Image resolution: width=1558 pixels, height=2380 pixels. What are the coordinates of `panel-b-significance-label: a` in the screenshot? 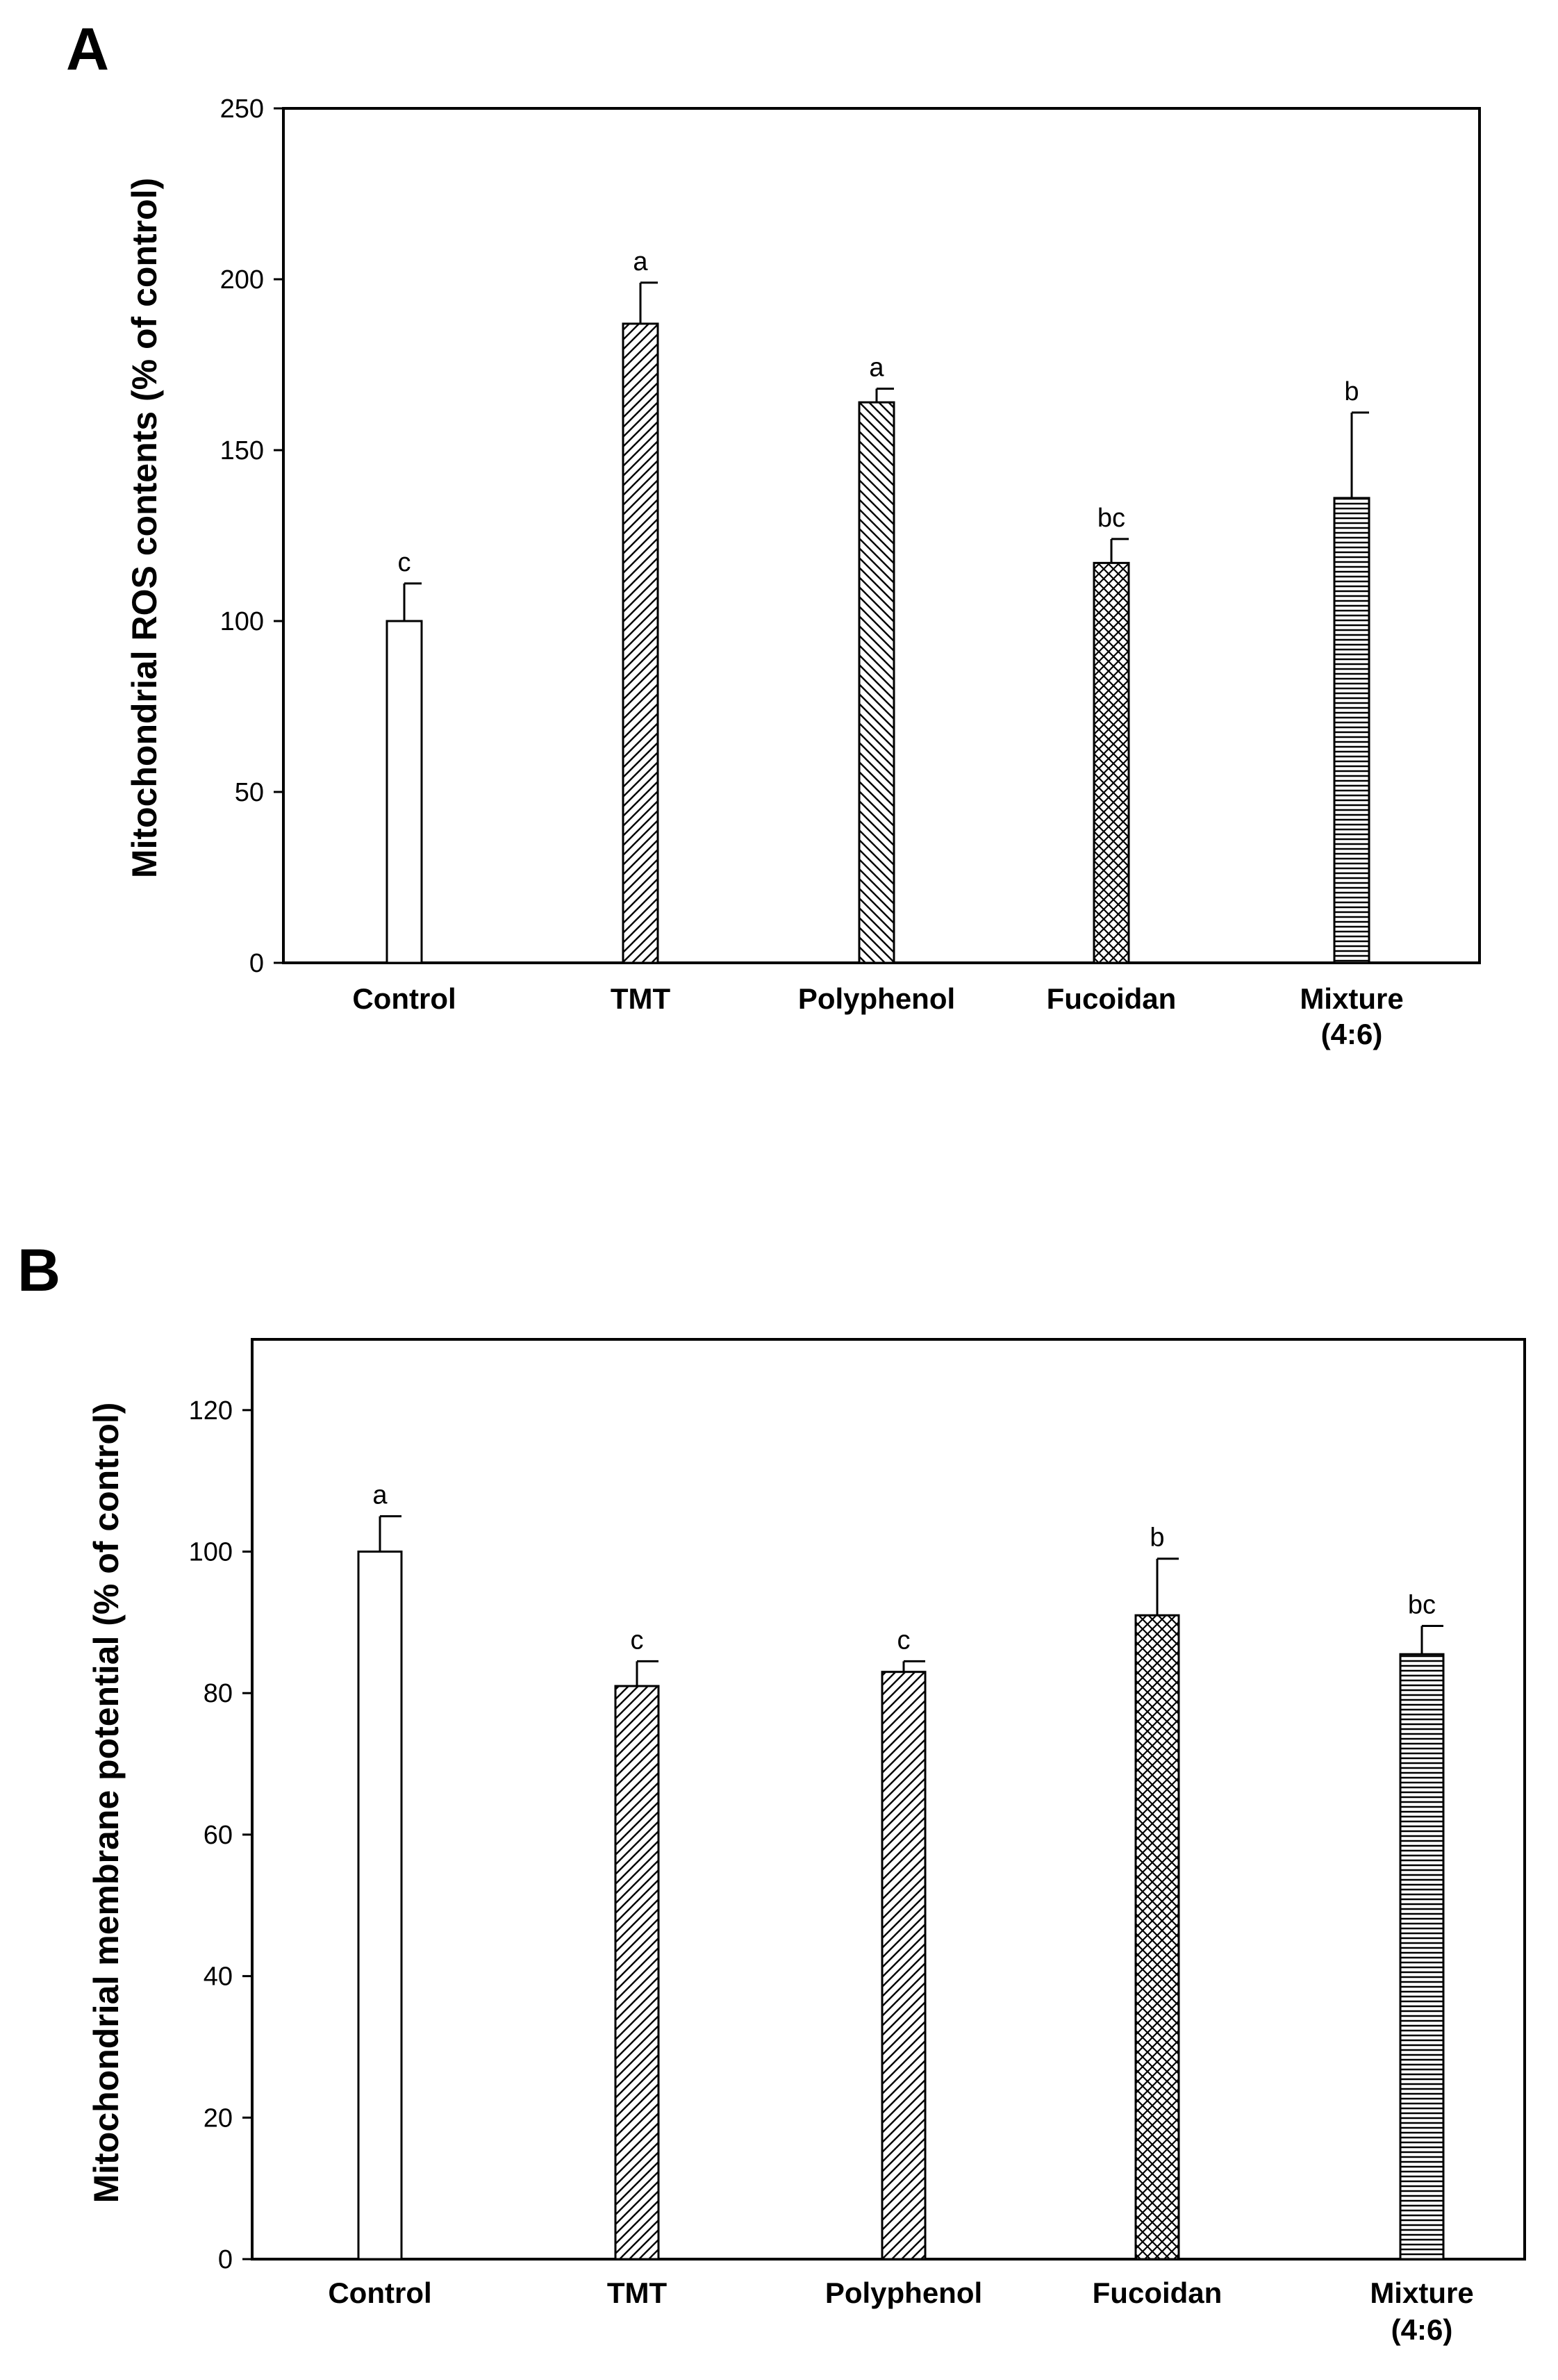 It's located at (380, 1495).